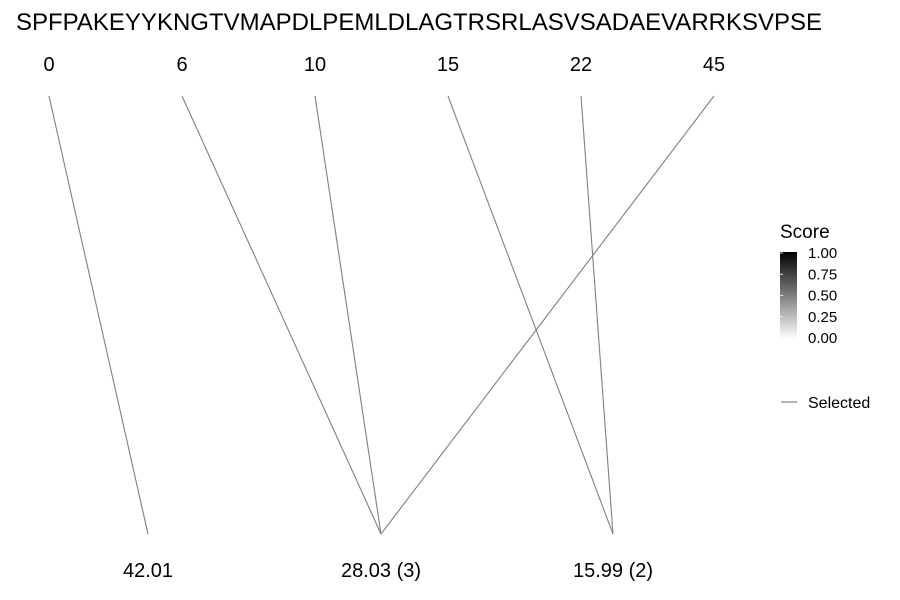  I want to click on bottom-labels: 42.01 28.03 (3) 15.99 (2), so click(388, 571).